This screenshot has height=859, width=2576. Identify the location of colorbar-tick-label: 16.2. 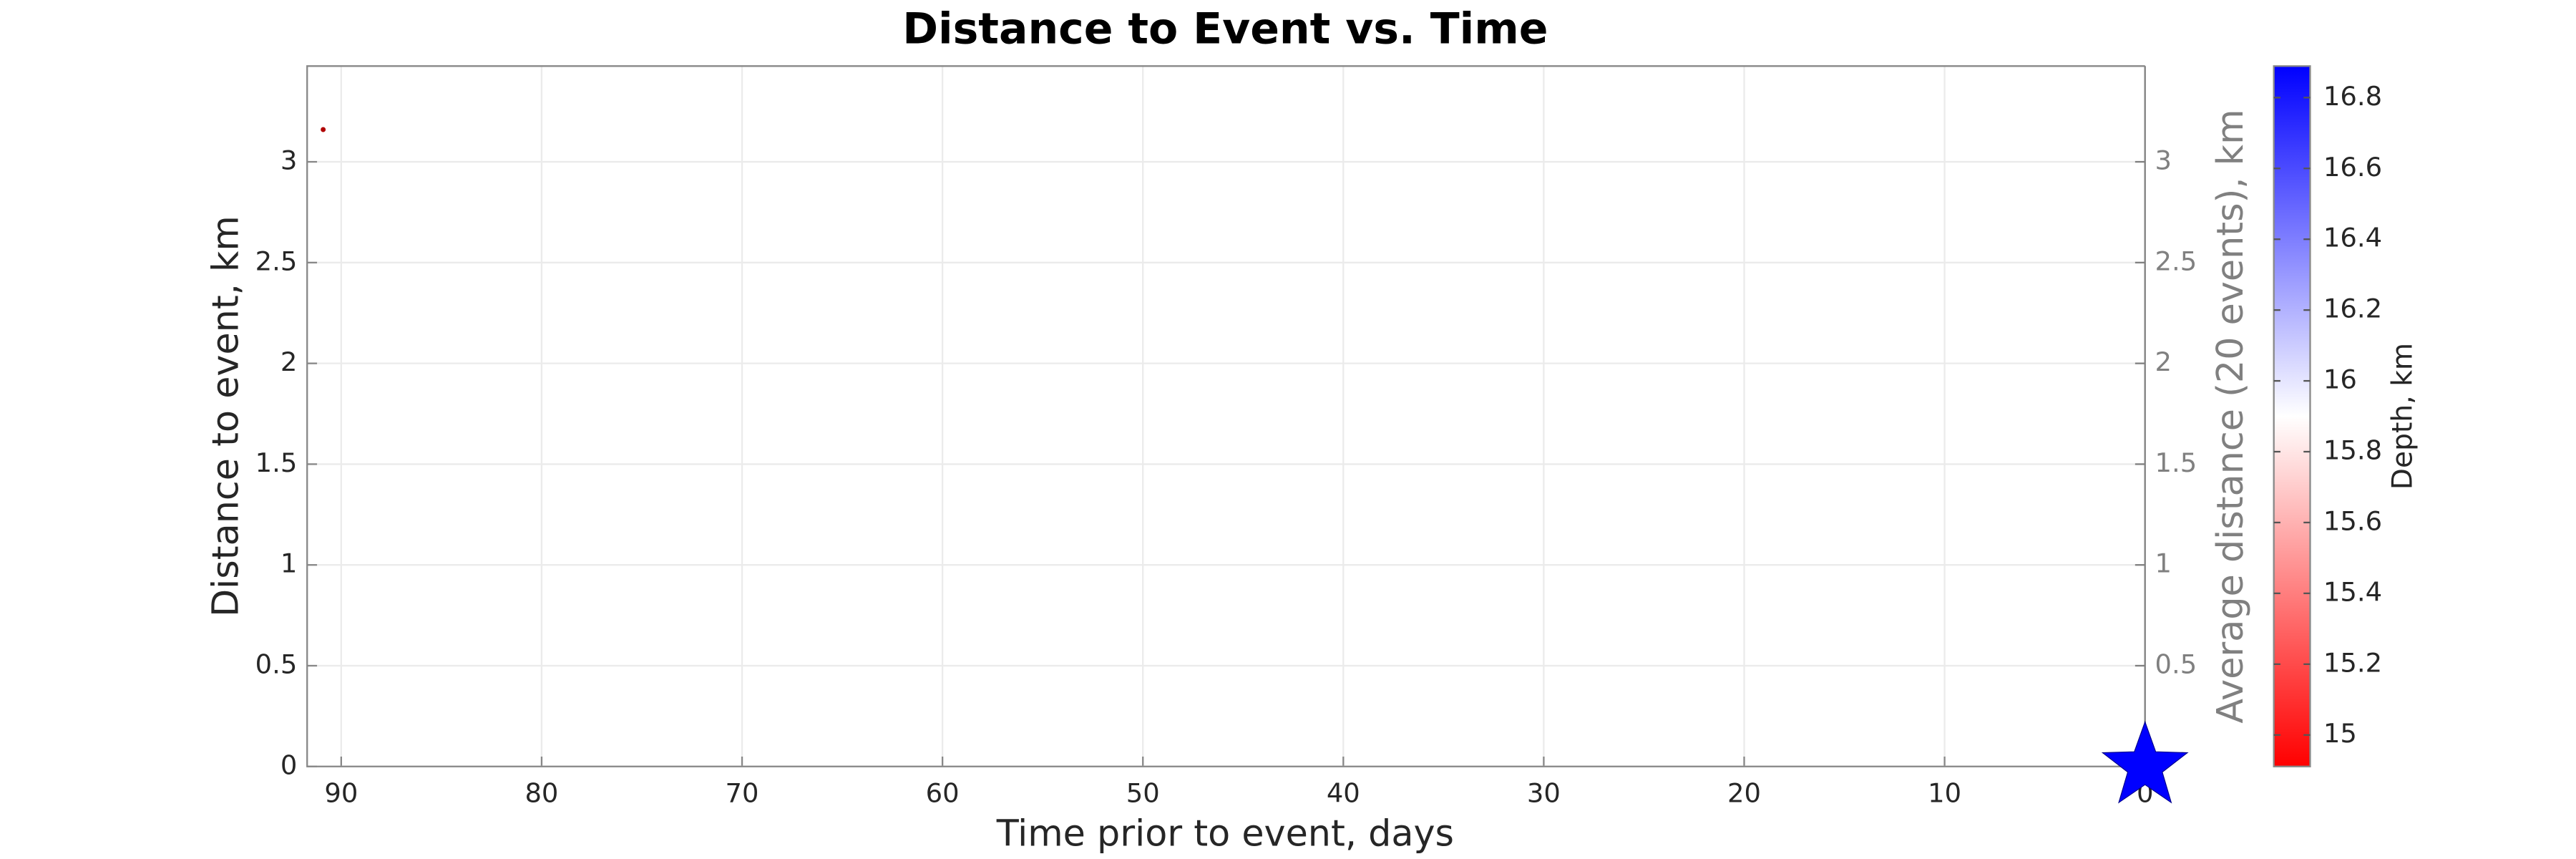
(2352, 308).